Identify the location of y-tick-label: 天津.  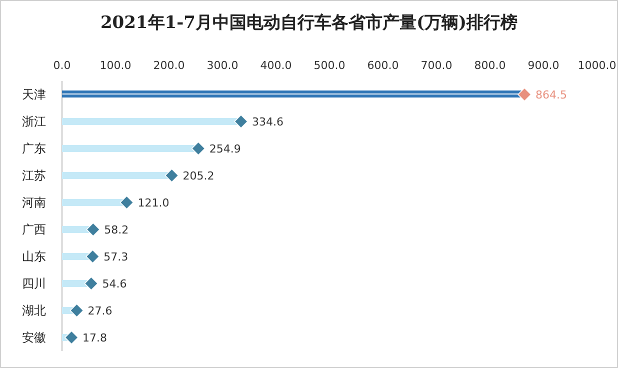
(34, 95).